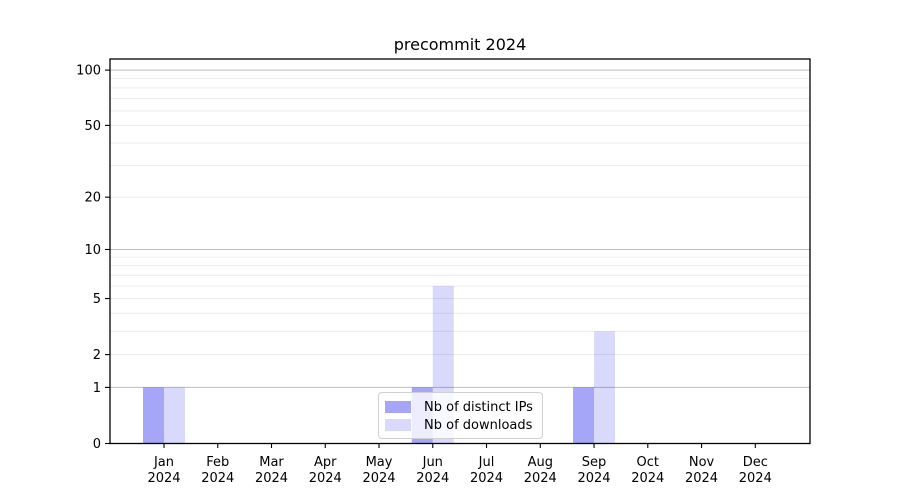  Describe the element at coordinates (92, 198) in the screenshot. I see `y-tick-label: 20` at that location.